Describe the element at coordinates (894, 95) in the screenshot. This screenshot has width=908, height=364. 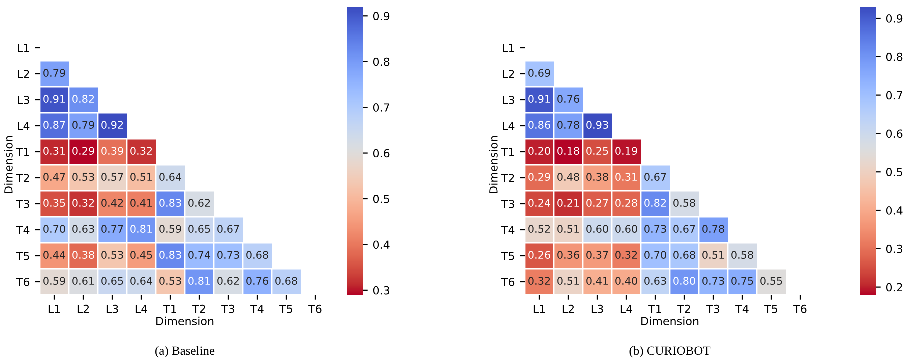
I see `color-bar-label: 0.7` at that location.